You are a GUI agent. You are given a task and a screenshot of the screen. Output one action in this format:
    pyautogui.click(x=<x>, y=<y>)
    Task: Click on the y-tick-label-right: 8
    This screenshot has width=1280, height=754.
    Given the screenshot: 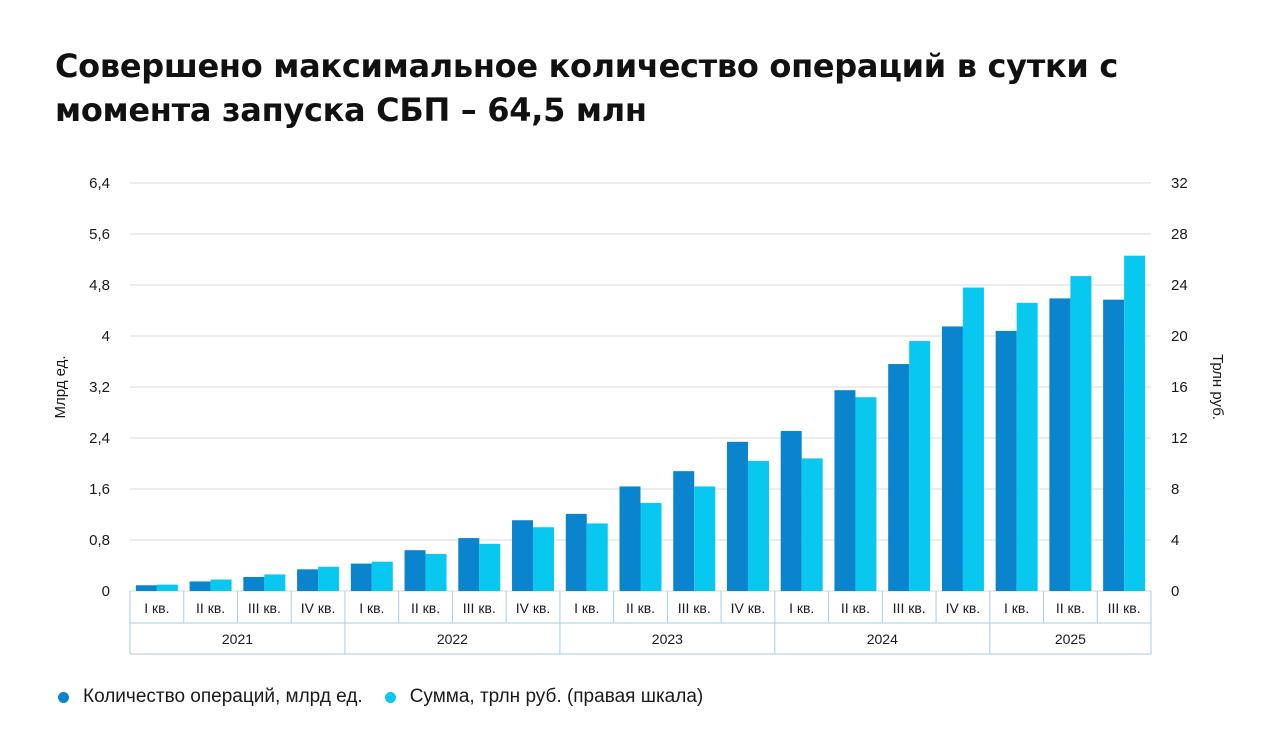 What is the action you would take?
    pyautogui.click(x=1175, y=489)
    